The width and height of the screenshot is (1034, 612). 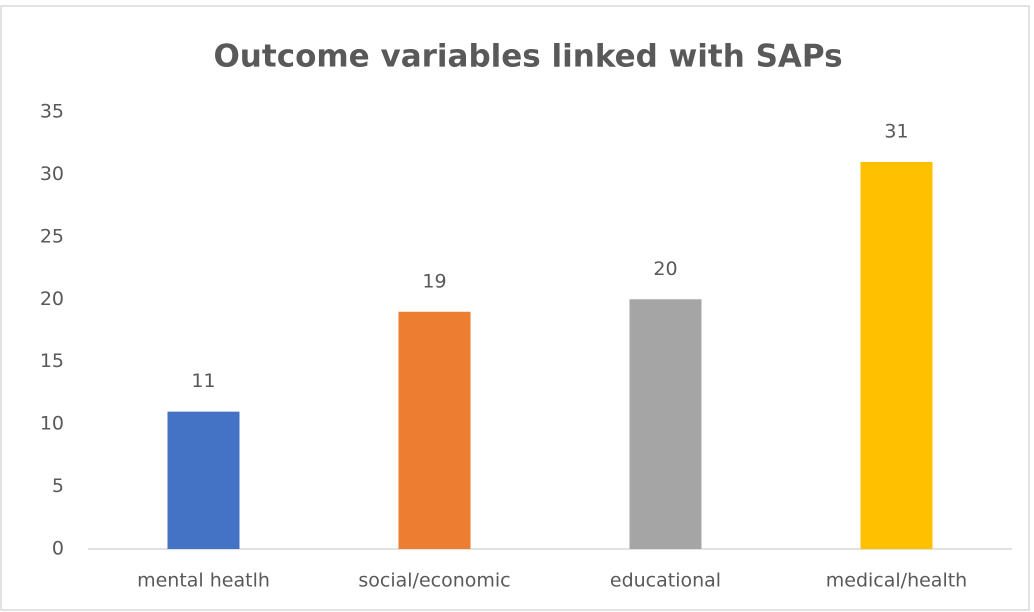 I want to click on y-tick-label: 20, so click(x=52, y=299).